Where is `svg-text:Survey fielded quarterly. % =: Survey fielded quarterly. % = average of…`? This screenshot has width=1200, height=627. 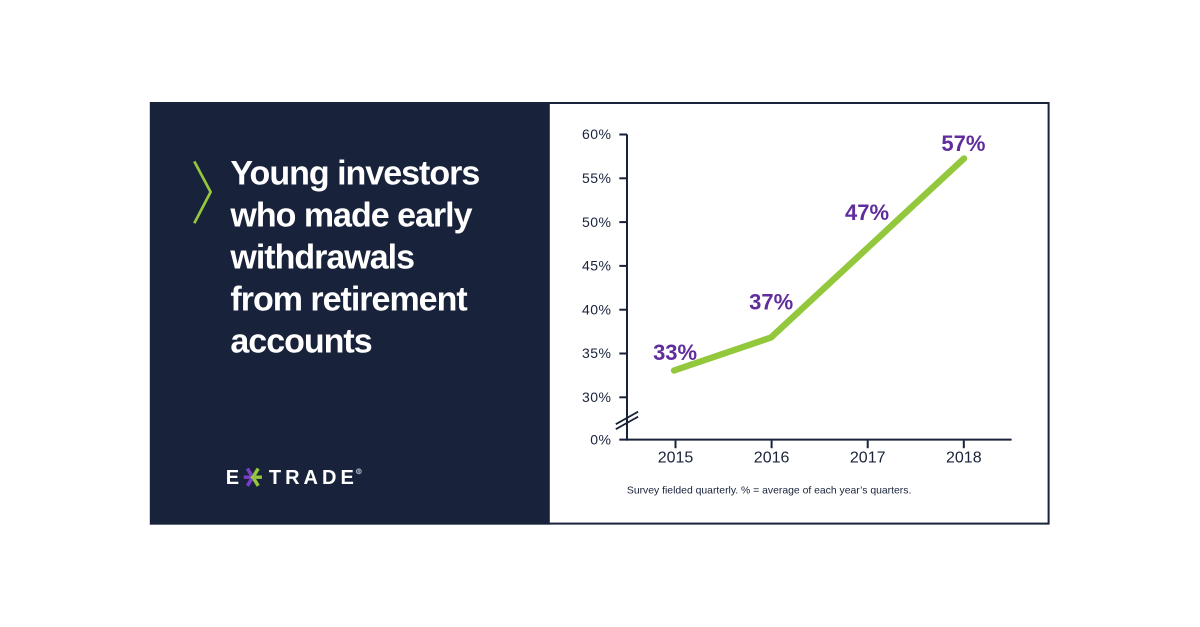
svg-text:Survey fielded quarterly. % =: Survey fielded quarterly. % = average of… is located at coordinates (769, 490).